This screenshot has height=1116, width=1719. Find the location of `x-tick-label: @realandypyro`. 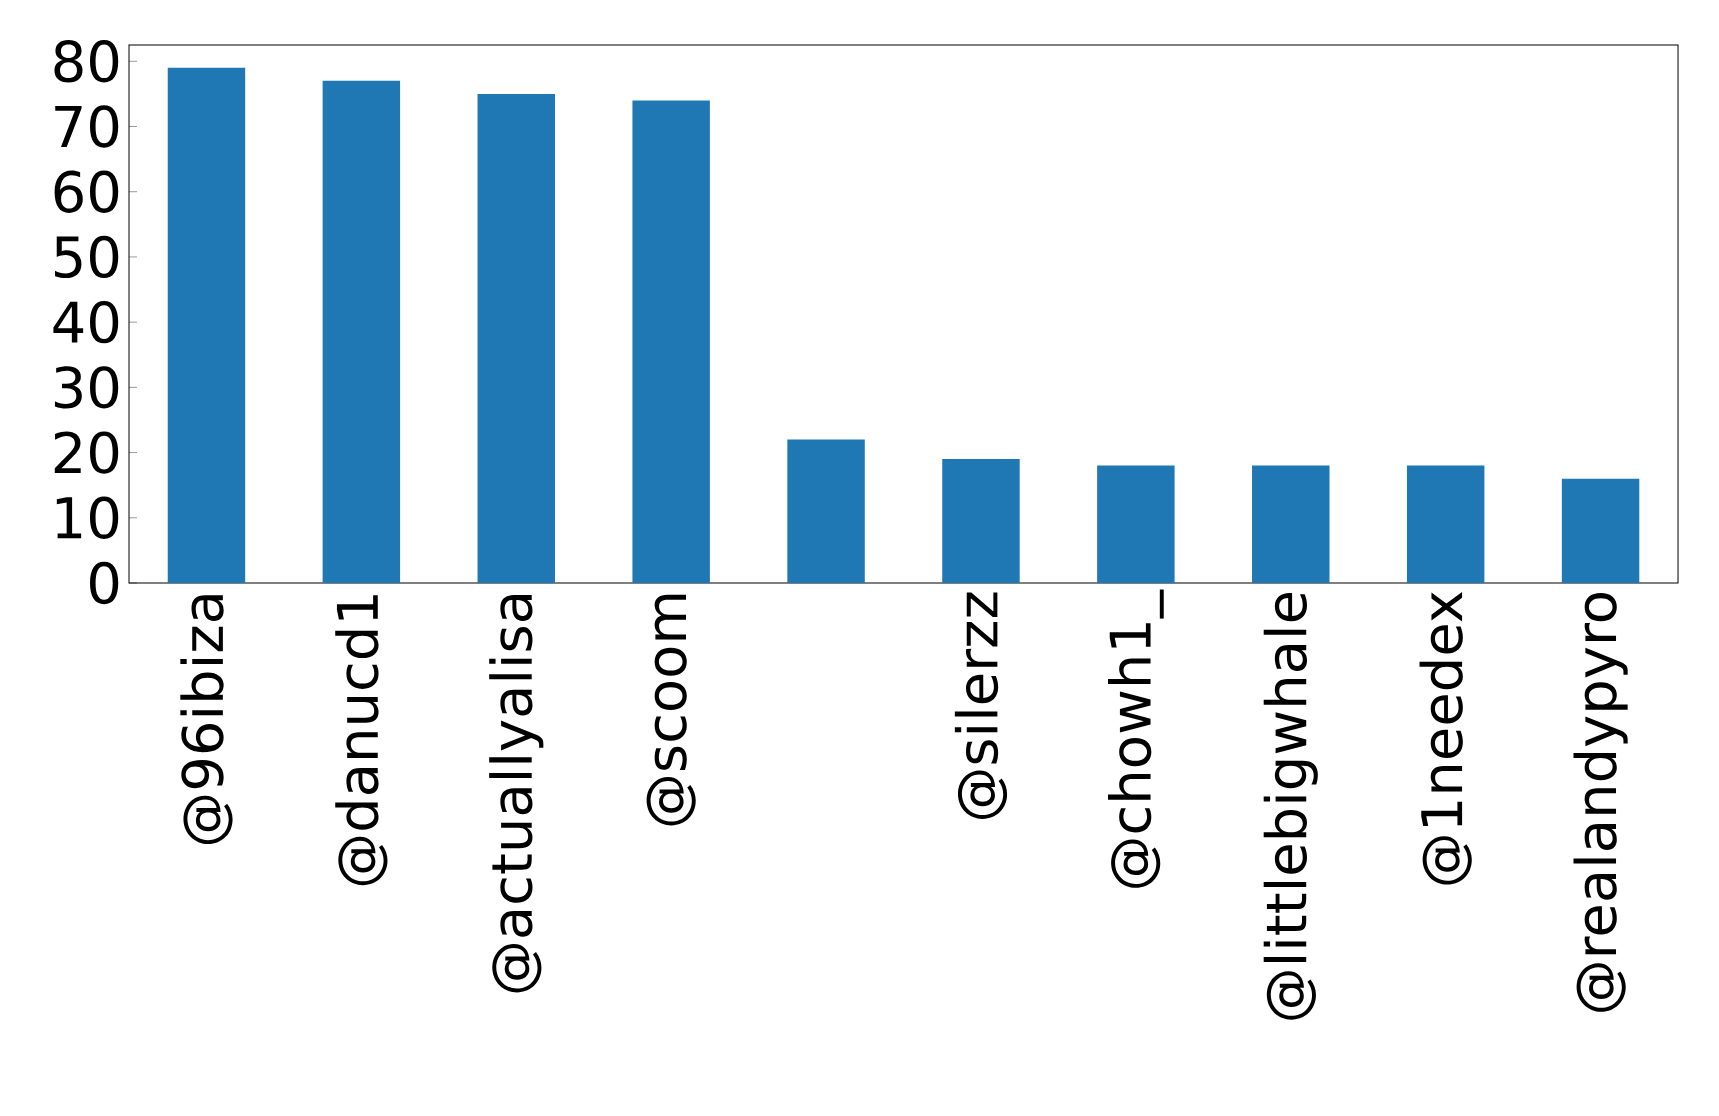

x-tick-label: @realandypyro is located at coordinates (1600, 802).